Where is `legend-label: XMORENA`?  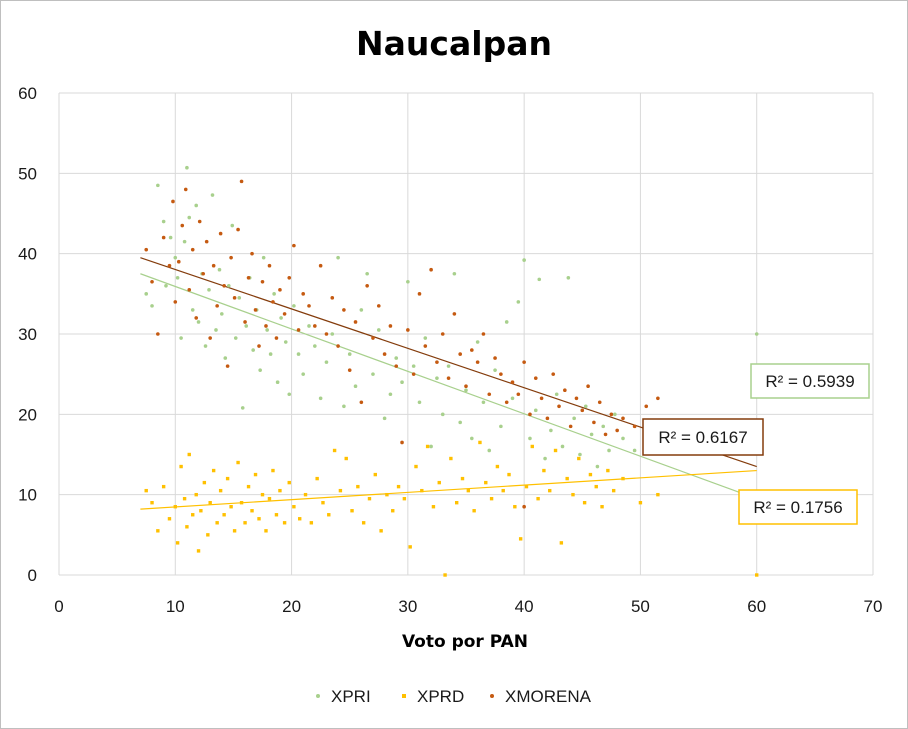
legend-label: XMORENA is located at coordinates (548, 696).